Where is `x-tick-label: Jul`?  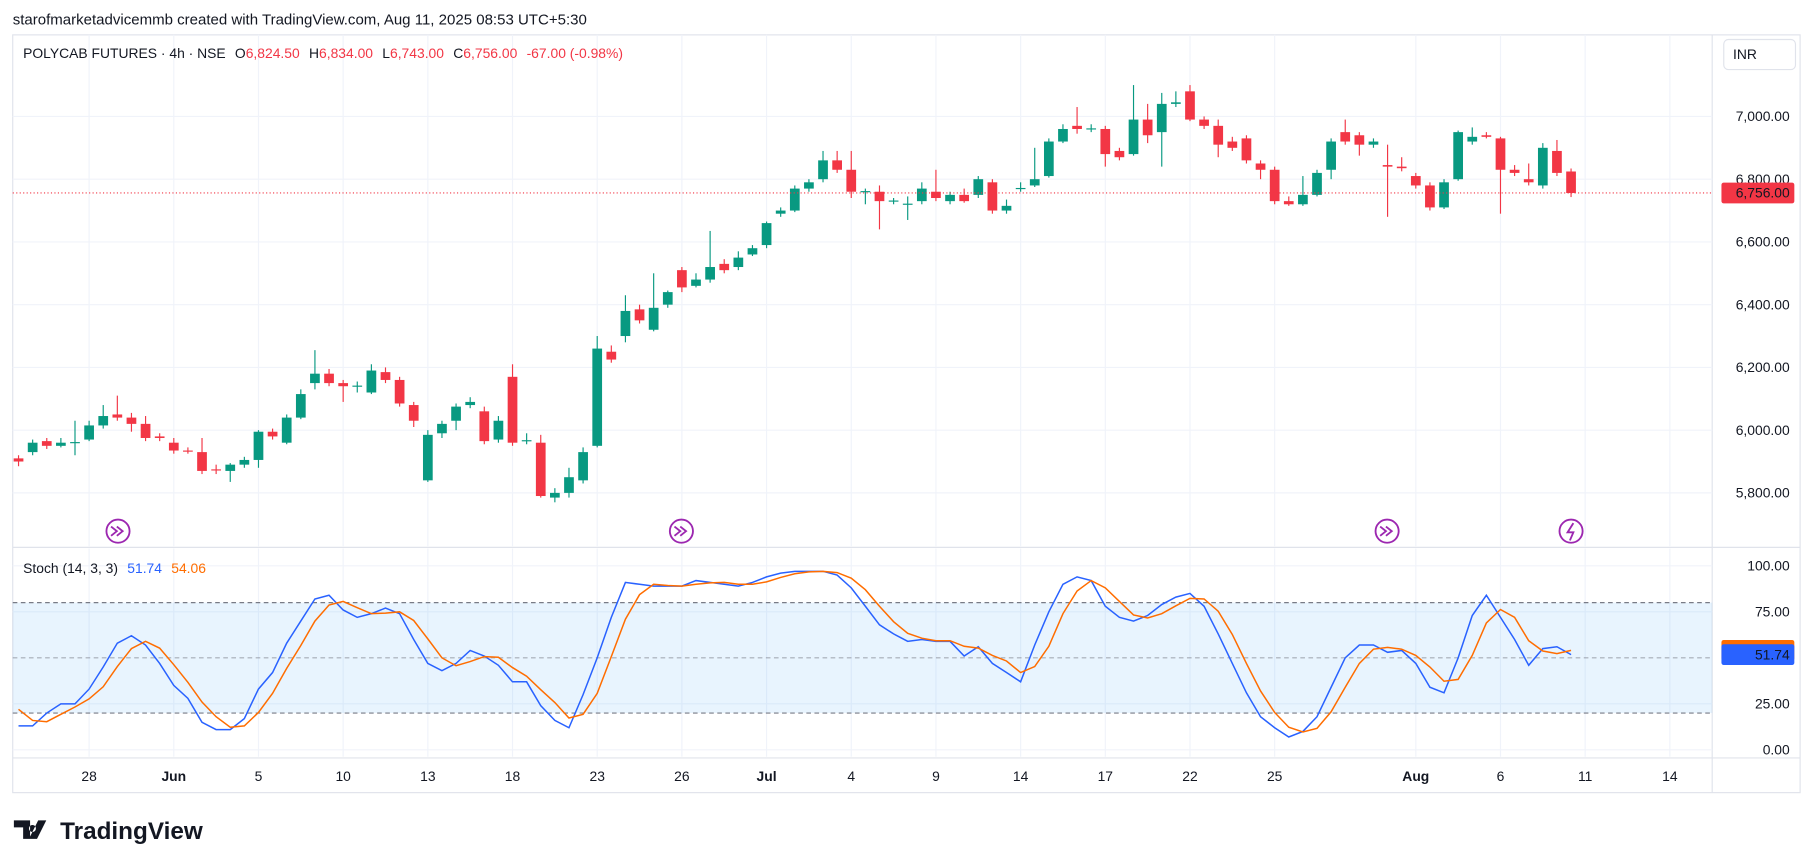 x-tick-label: Jul is located at coordinates (767, 776).